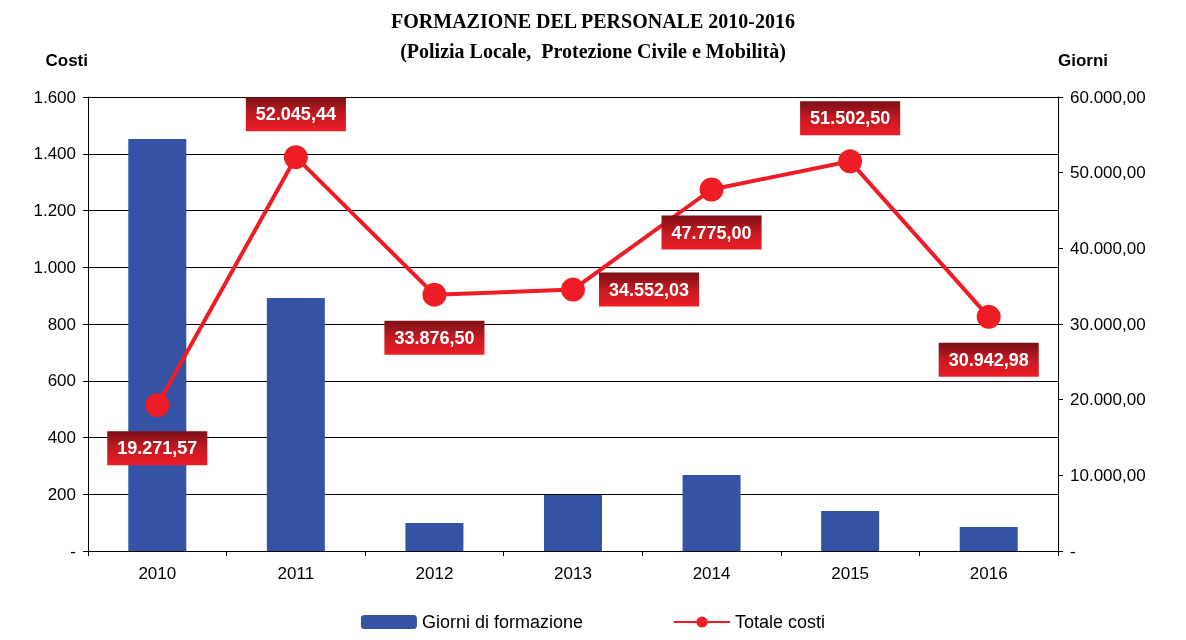  I want to click on legend-label: Giorni di formazione, so click(502, 622).